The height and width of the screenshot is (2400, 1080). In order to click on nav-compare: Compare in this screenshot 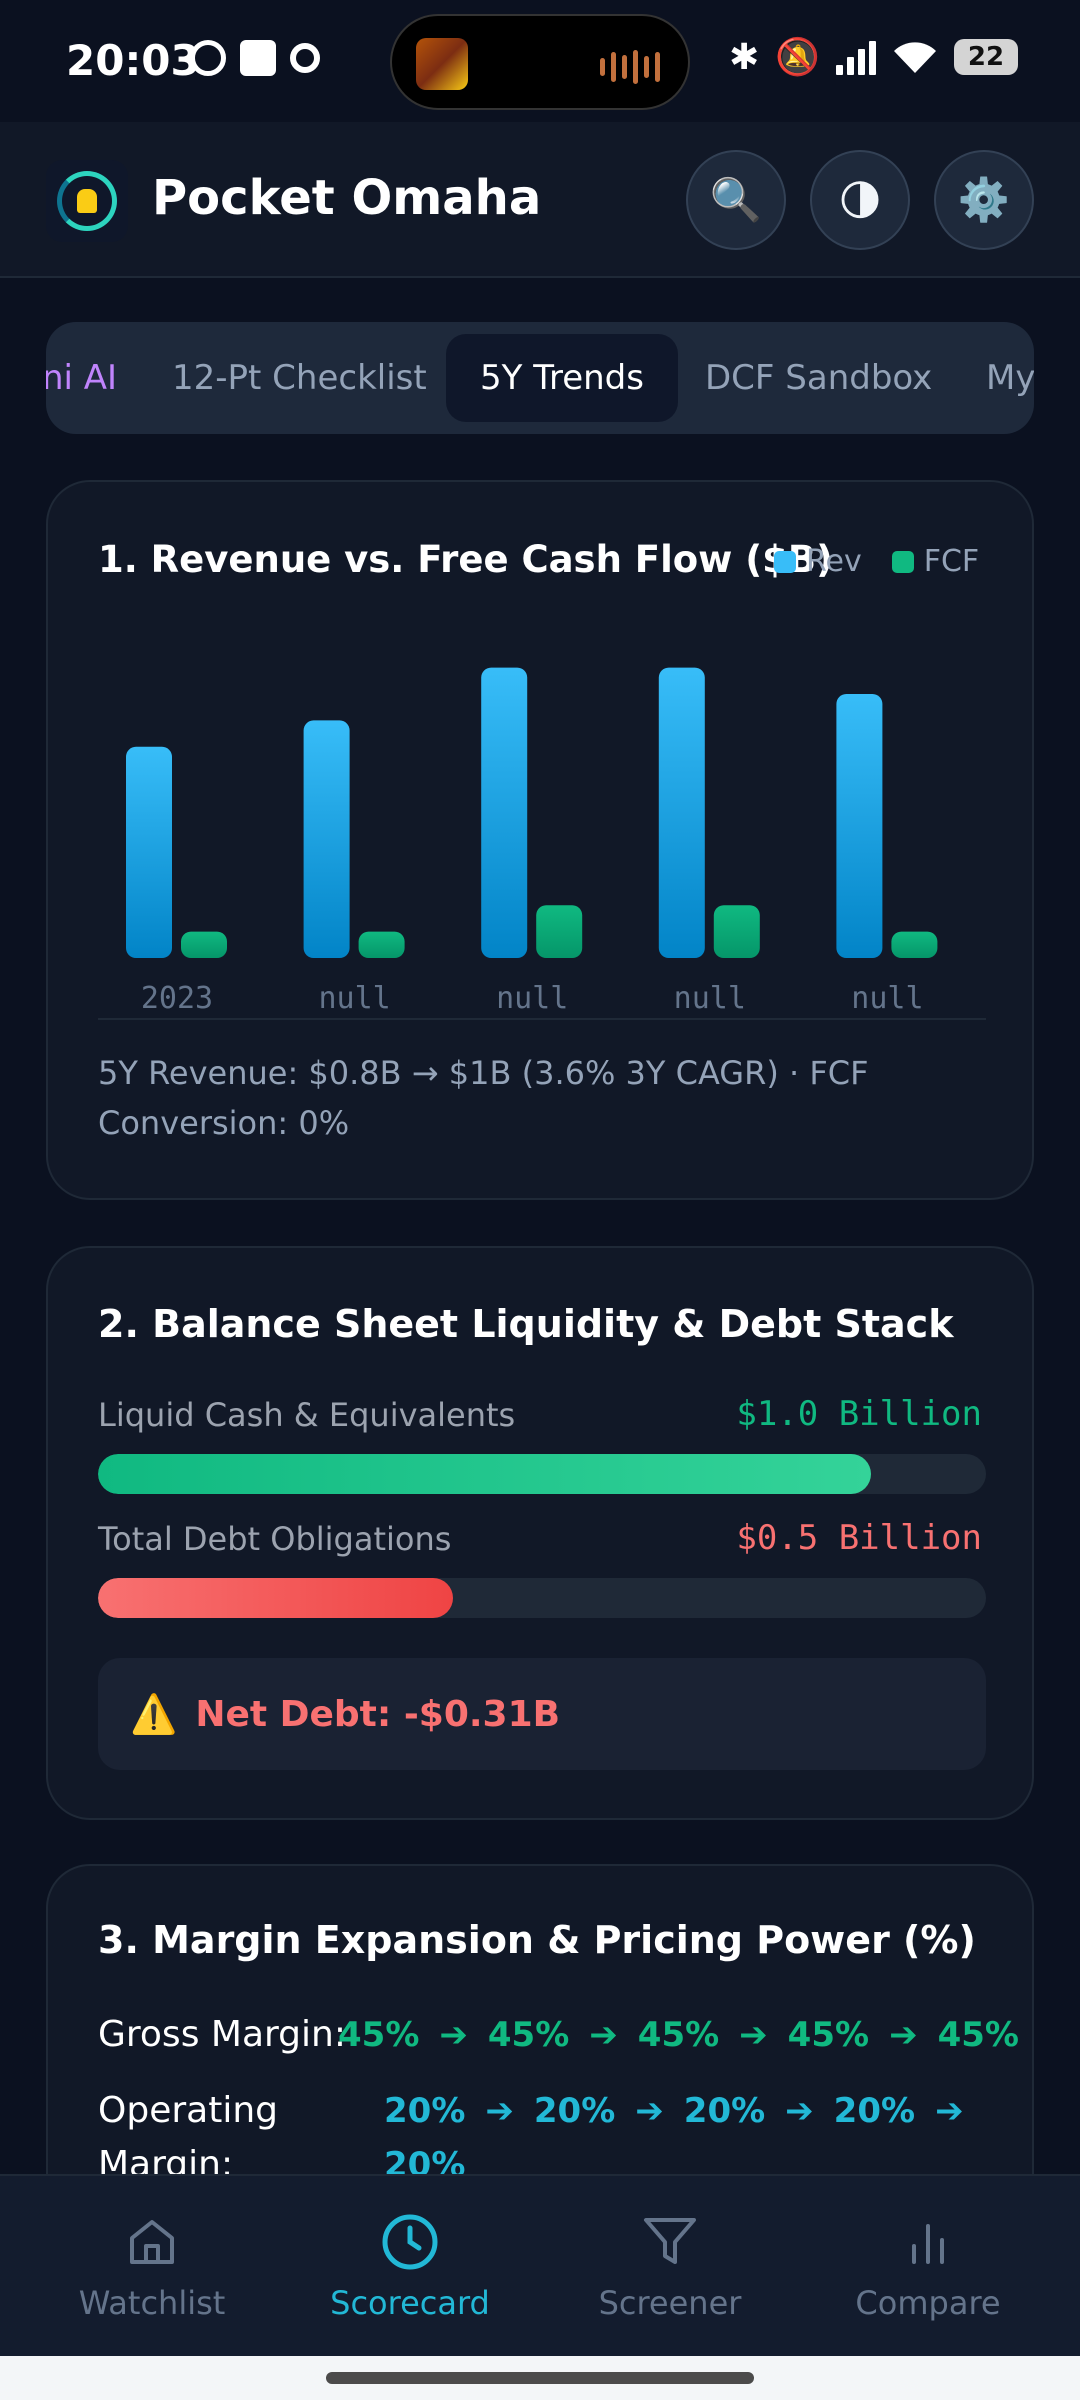, I will do `click(928, 2264)`.